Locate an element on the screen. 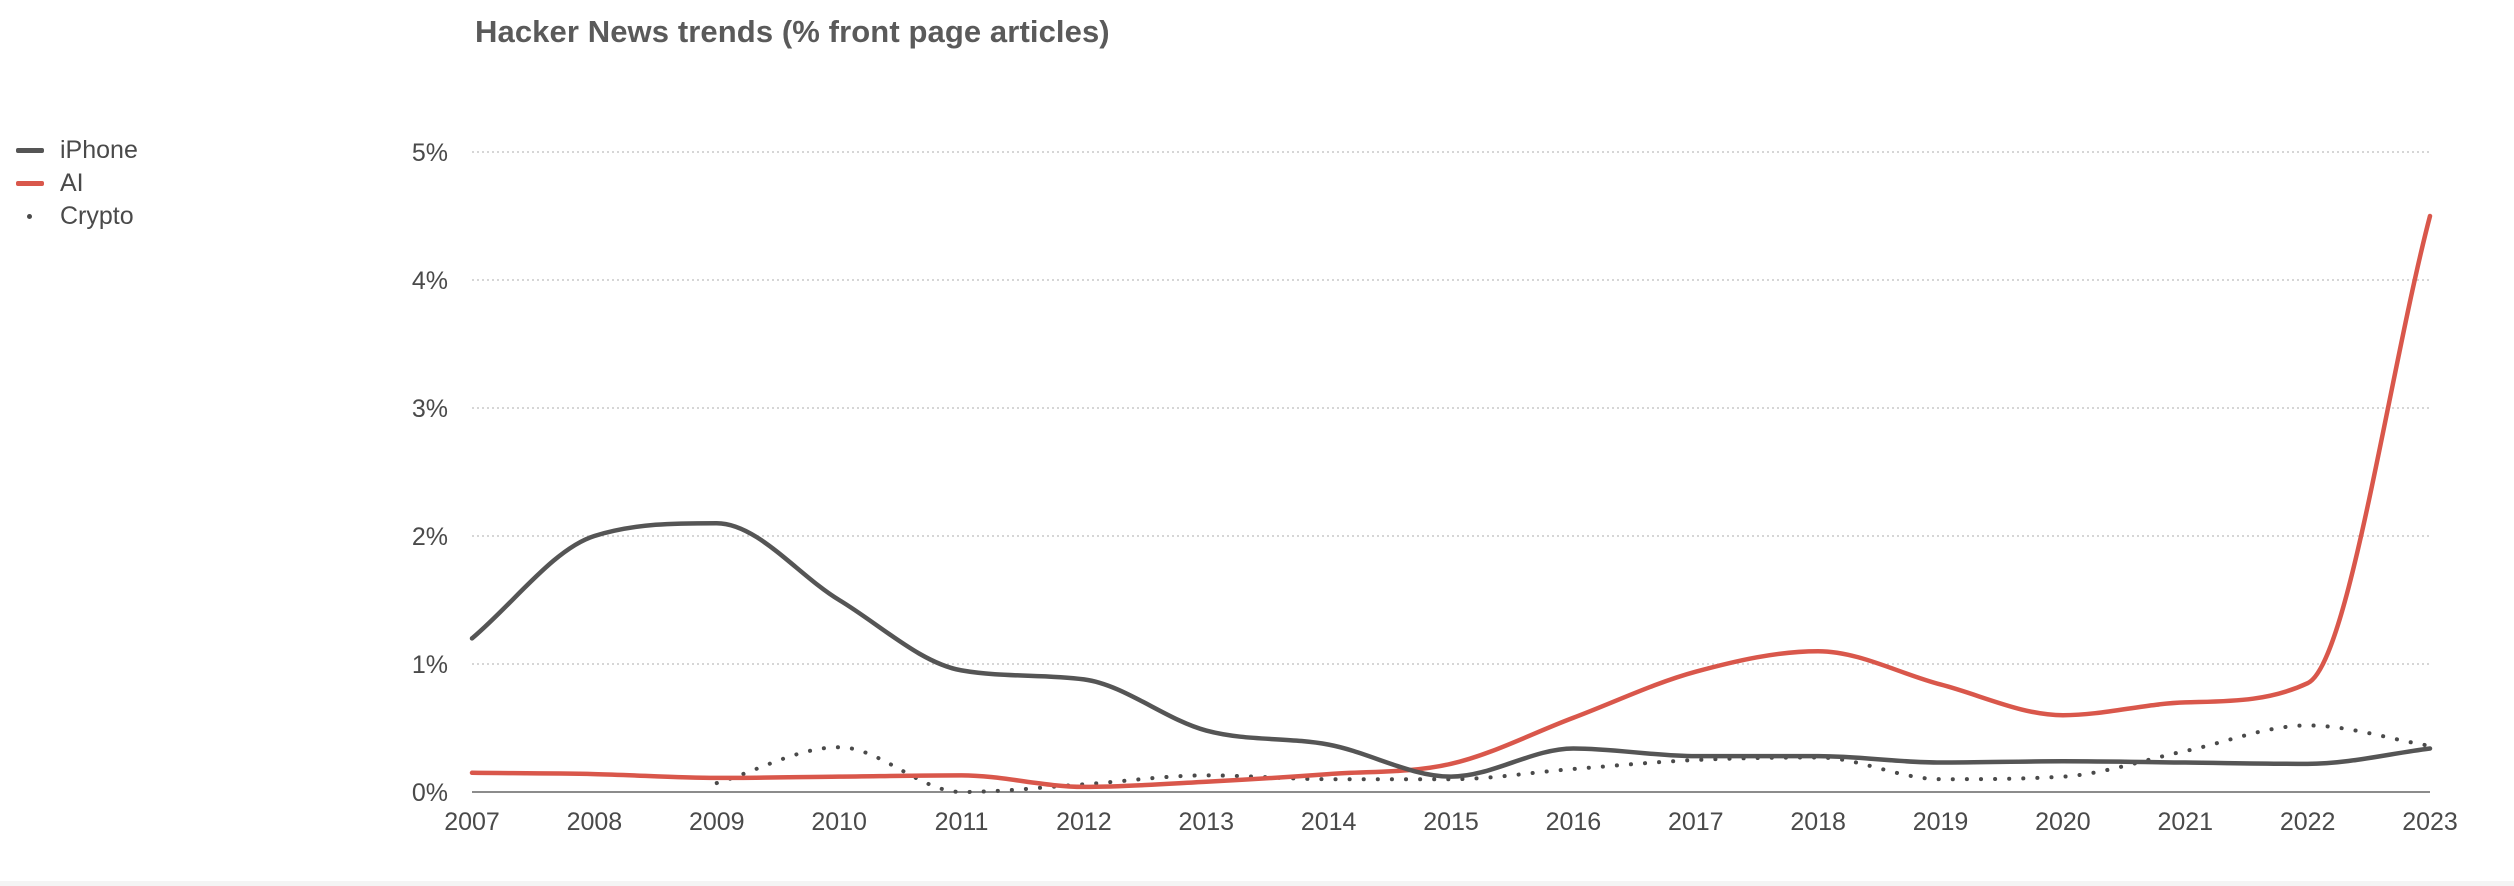 The height and width of the screenshot is (886, 2514). x-tick-label: 2013 is located at coordinates (1206, 822).